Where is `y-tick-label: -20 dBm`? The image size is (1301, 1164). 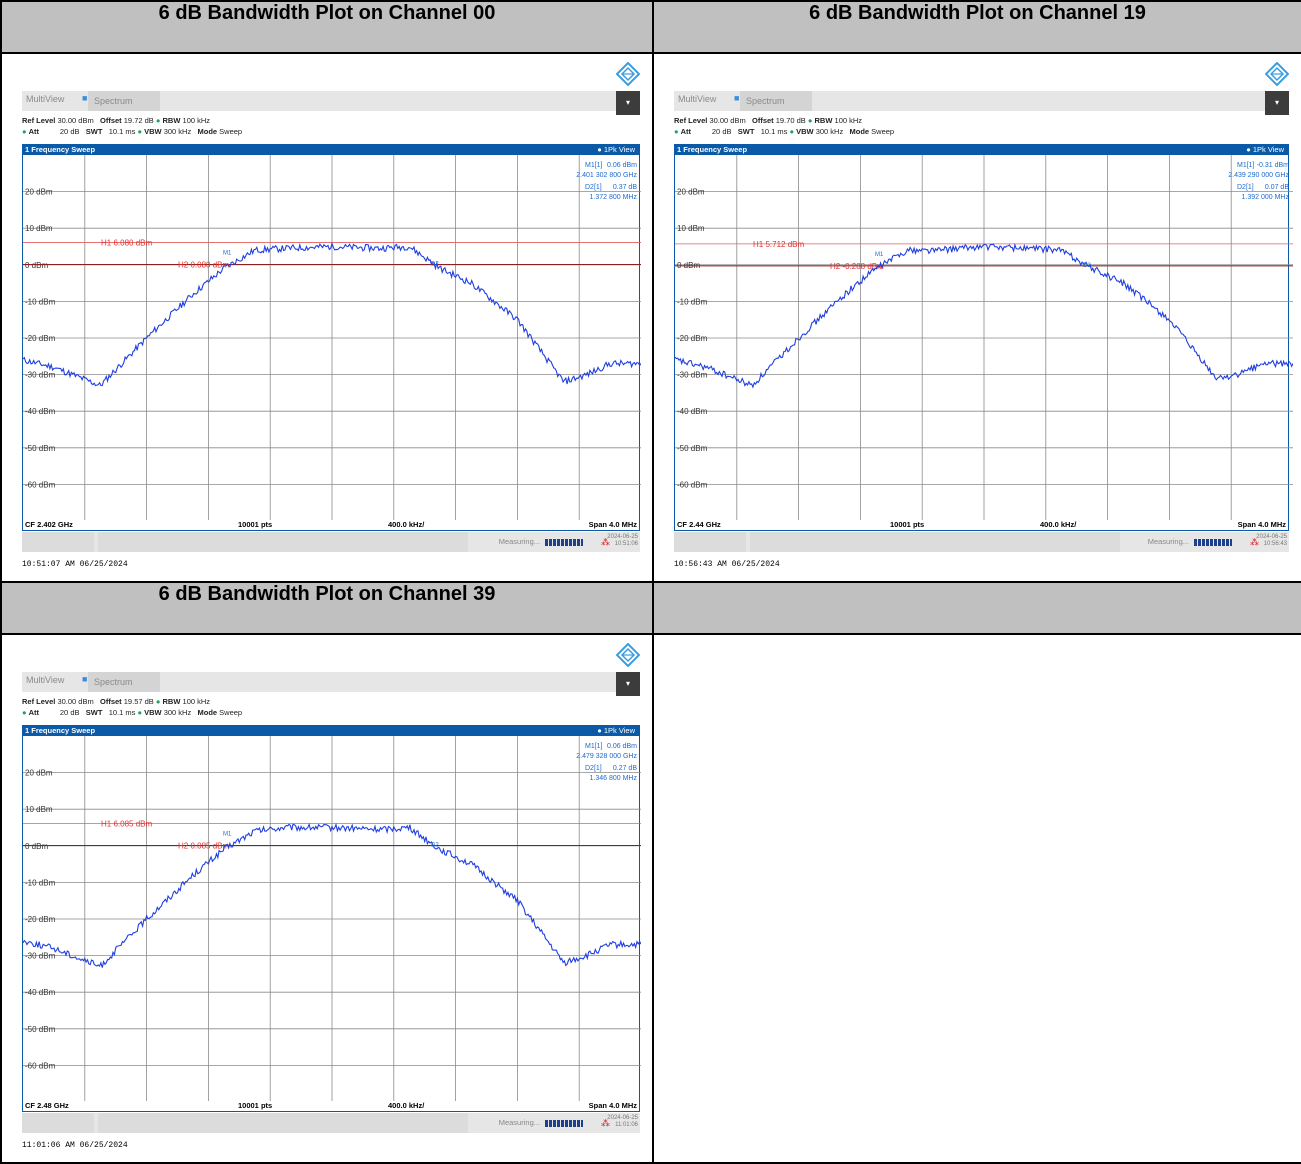 y-tick-label: -20 dBm is located at coordinates (40, 338).